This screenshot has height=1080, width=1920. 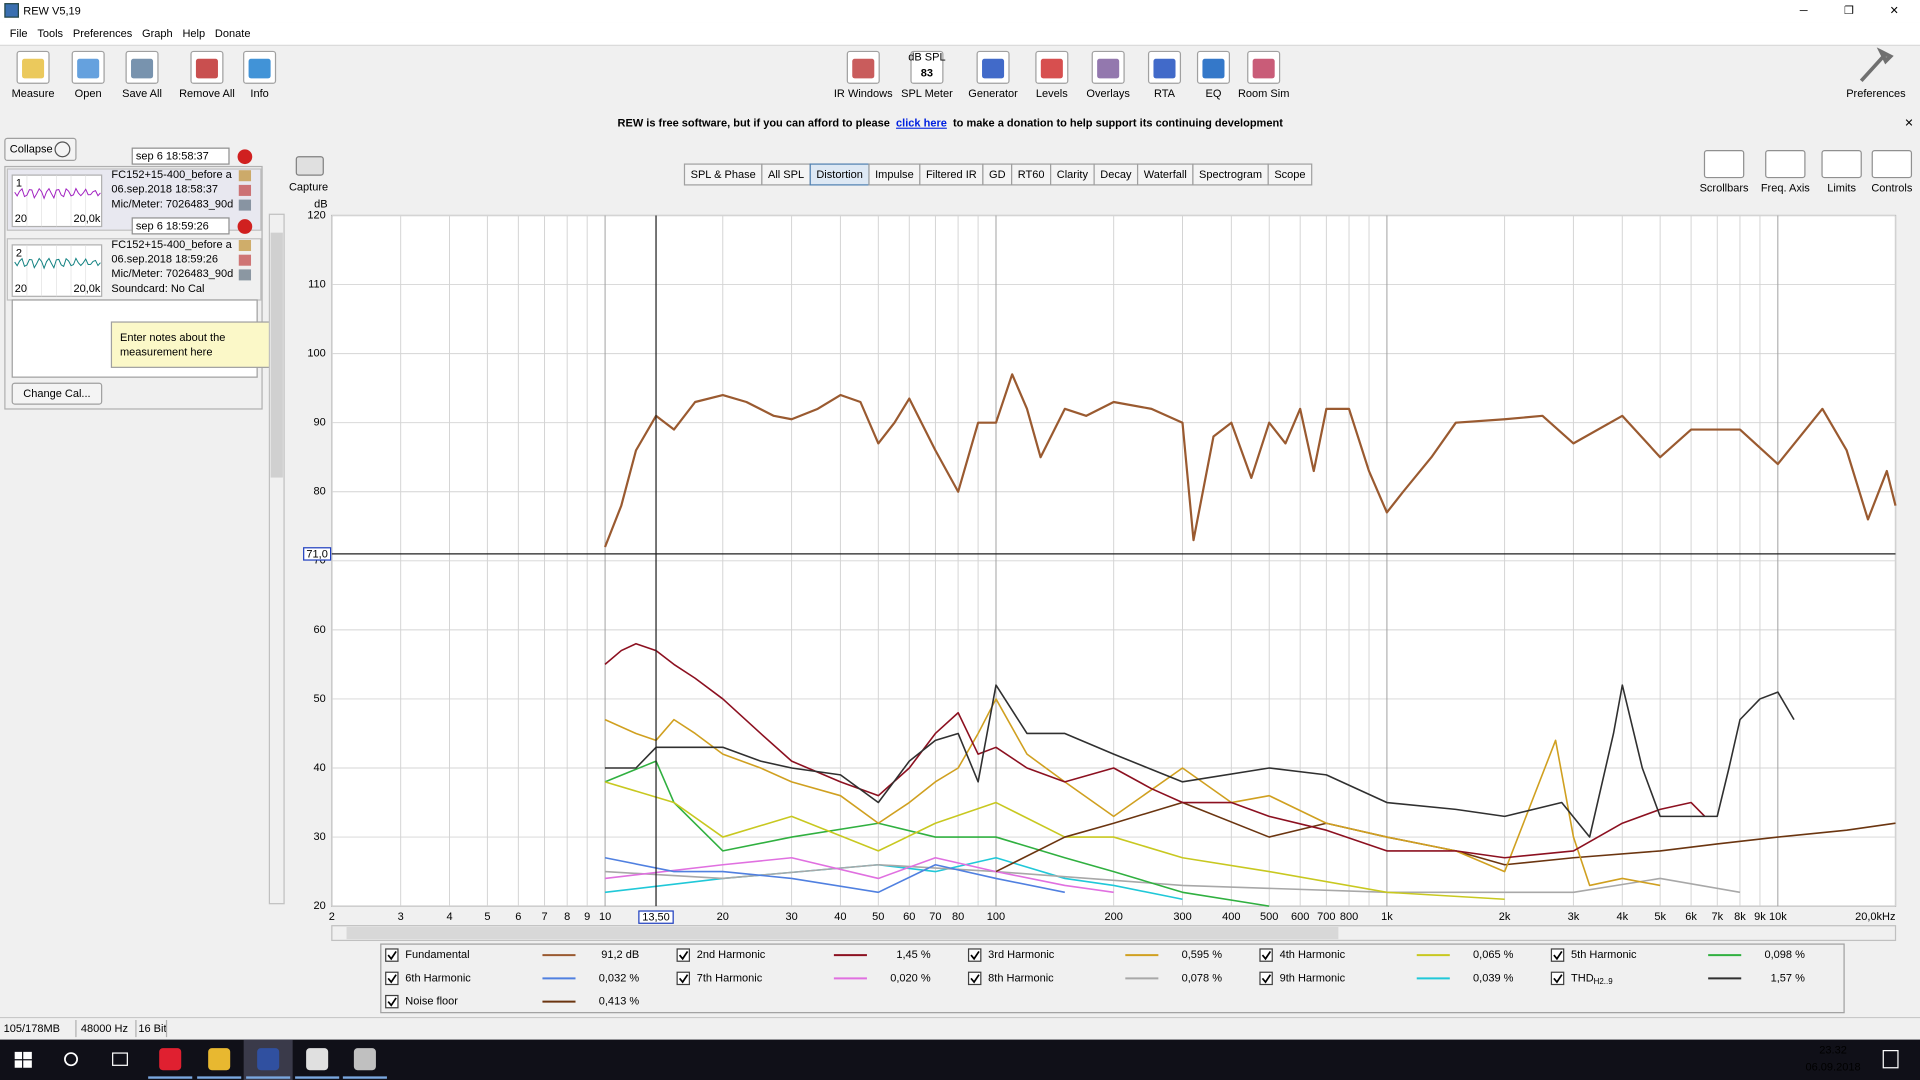 I want to click on tab-label: Scope, so click(x=1289, y=175).